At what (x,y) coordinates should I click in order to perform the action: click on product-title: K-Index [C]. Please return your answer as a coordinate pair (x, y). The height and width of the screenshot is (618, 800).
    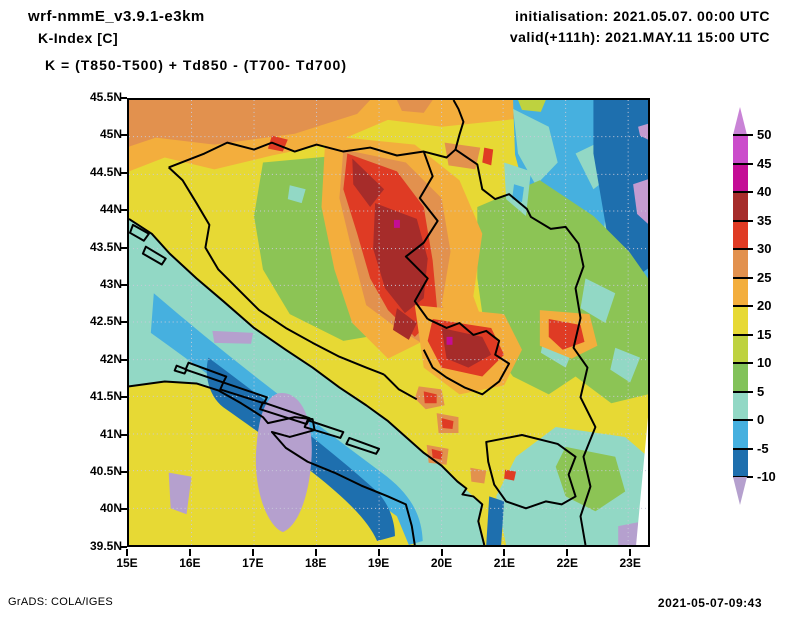
    Looking at the image, I should click on (78, 38).